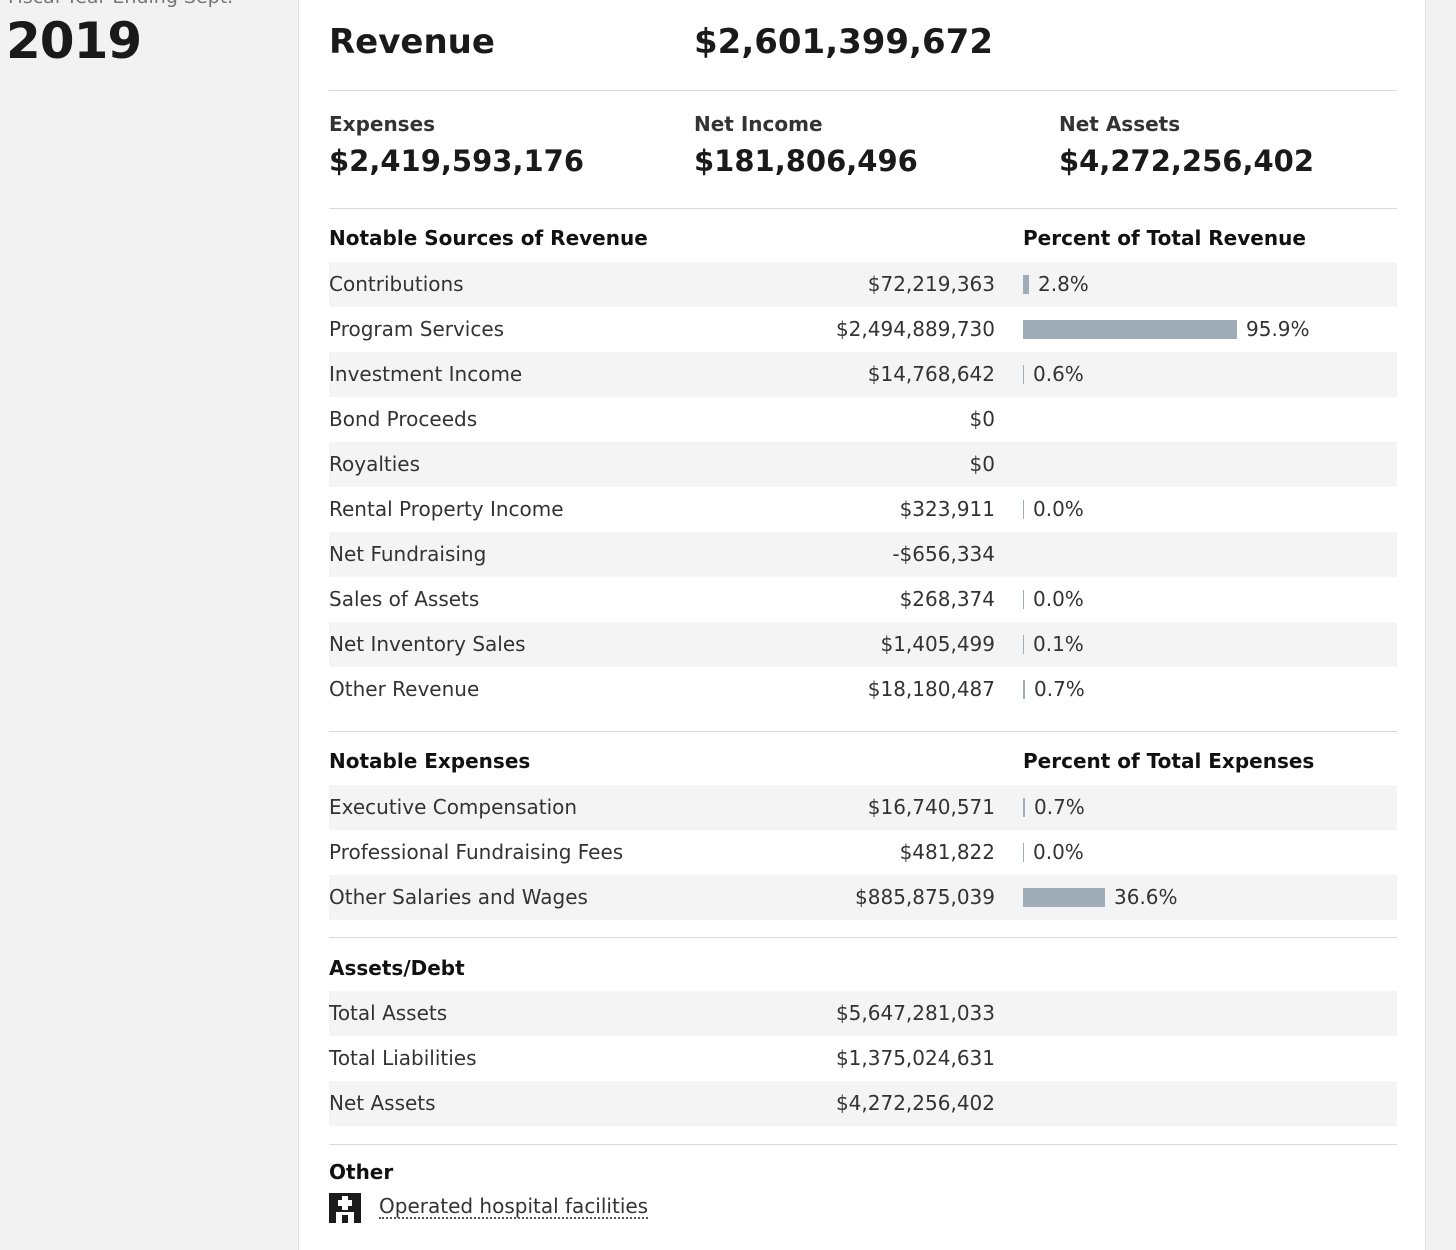 The height and width of the screenshot is (1250, 1456). Describe the element at coordinates (937, 644) in the screenshot. I see `row-value: $1,405,499` at that location.